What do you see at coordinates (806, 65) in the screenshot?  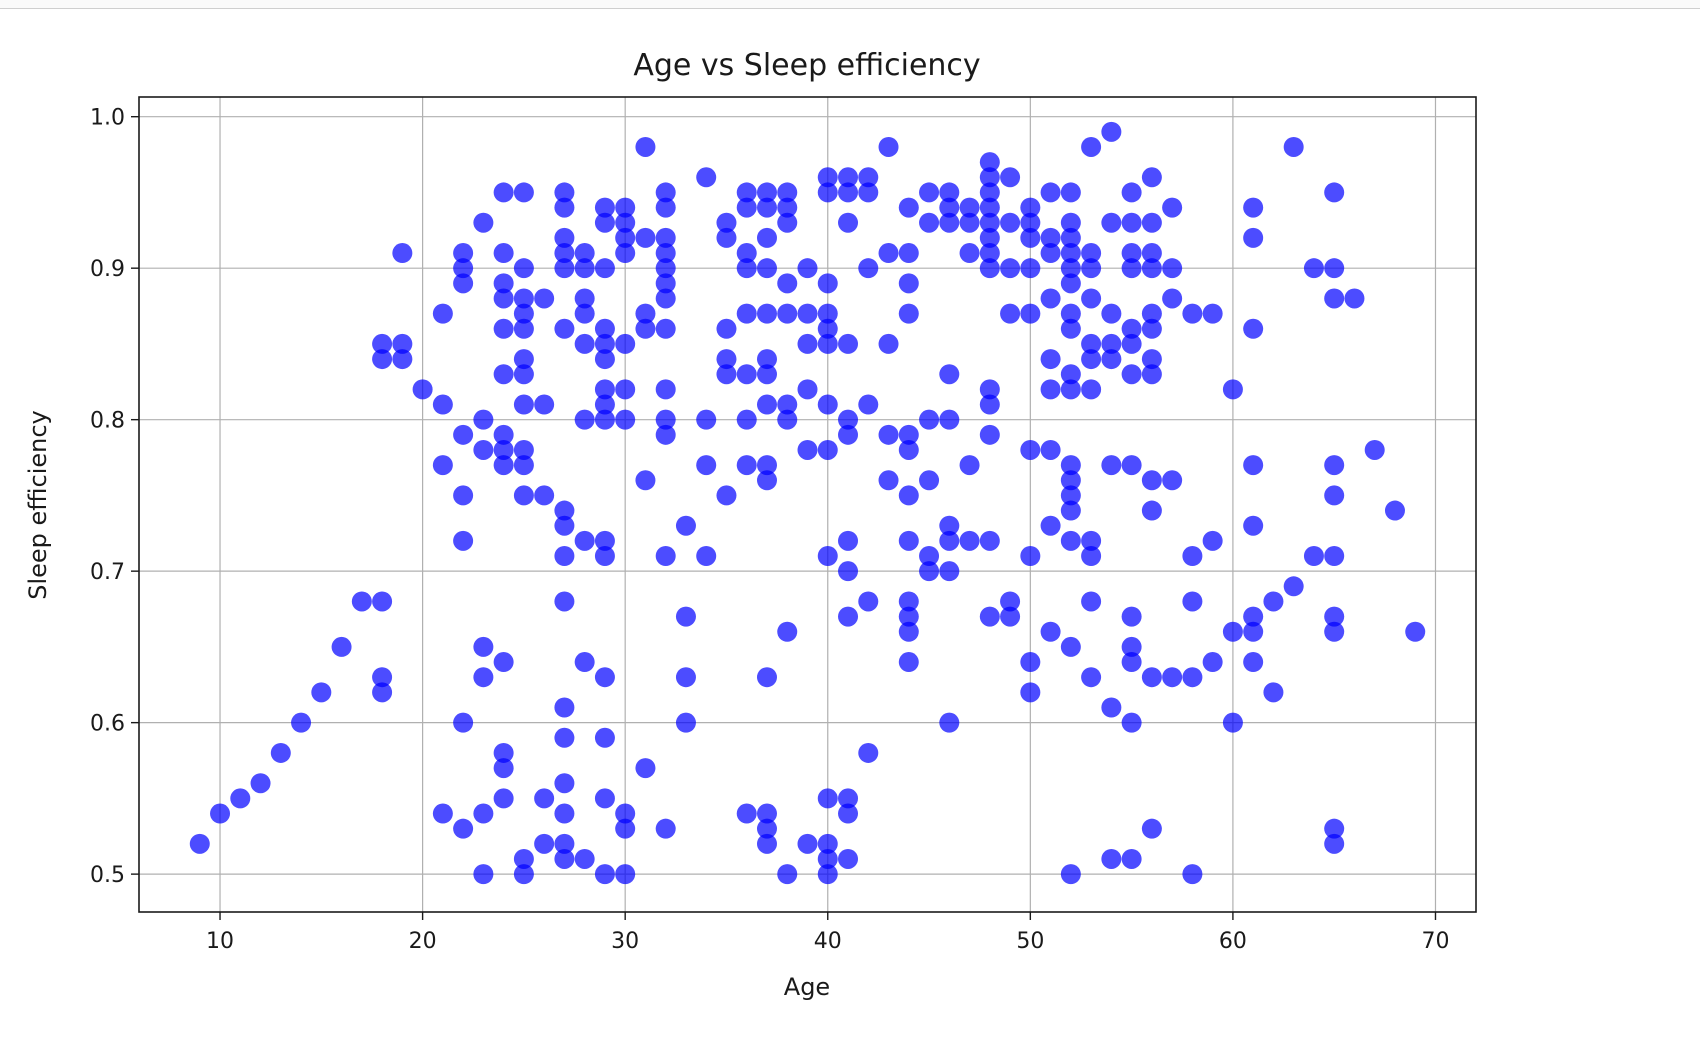 I see `chart-title: Age vs Sleep efficiency` at bounding box center [806, 65].